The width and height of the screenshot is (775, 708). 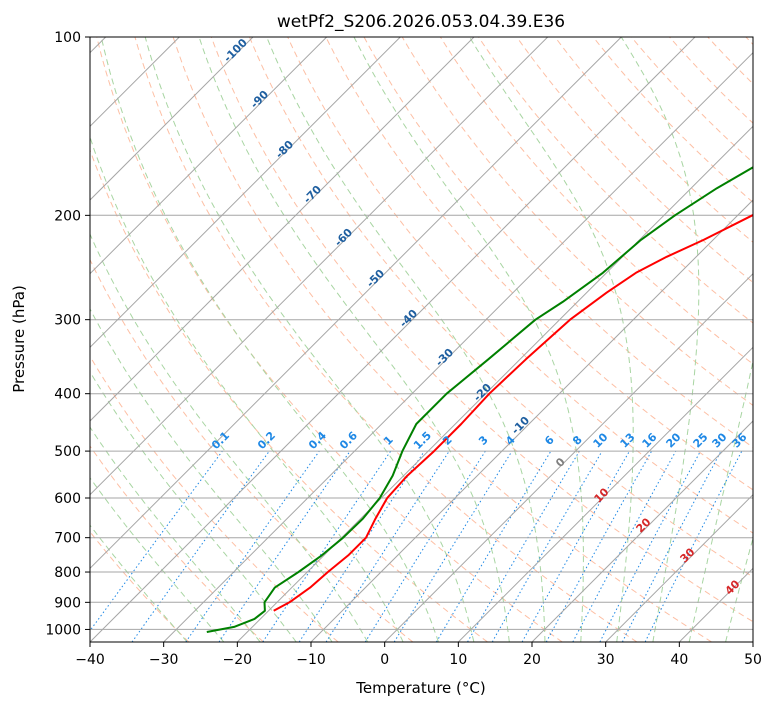 I want to click on y-tick-label: 200, so click(x=67, y=216).